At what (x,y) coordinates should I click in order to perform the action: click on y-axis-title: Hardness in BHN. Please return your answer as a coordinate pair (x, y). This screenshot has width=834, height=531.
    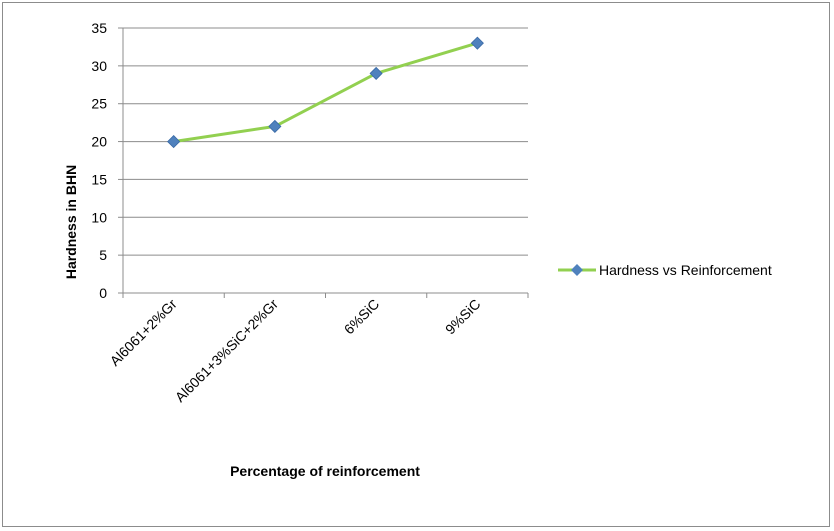
    Looking at the image, I should click on (71, 222).